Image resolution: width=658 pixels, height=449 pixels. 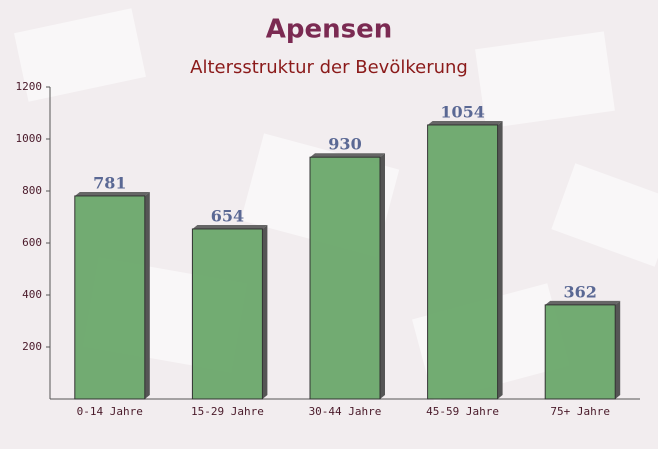 I want to click on y-tick-label: 200, so click(x=32, y=346).